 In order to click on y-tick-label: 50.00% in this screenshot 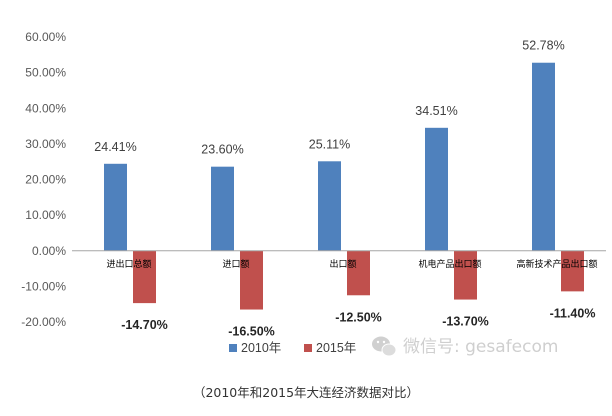, I will do `click(45, 73)`.